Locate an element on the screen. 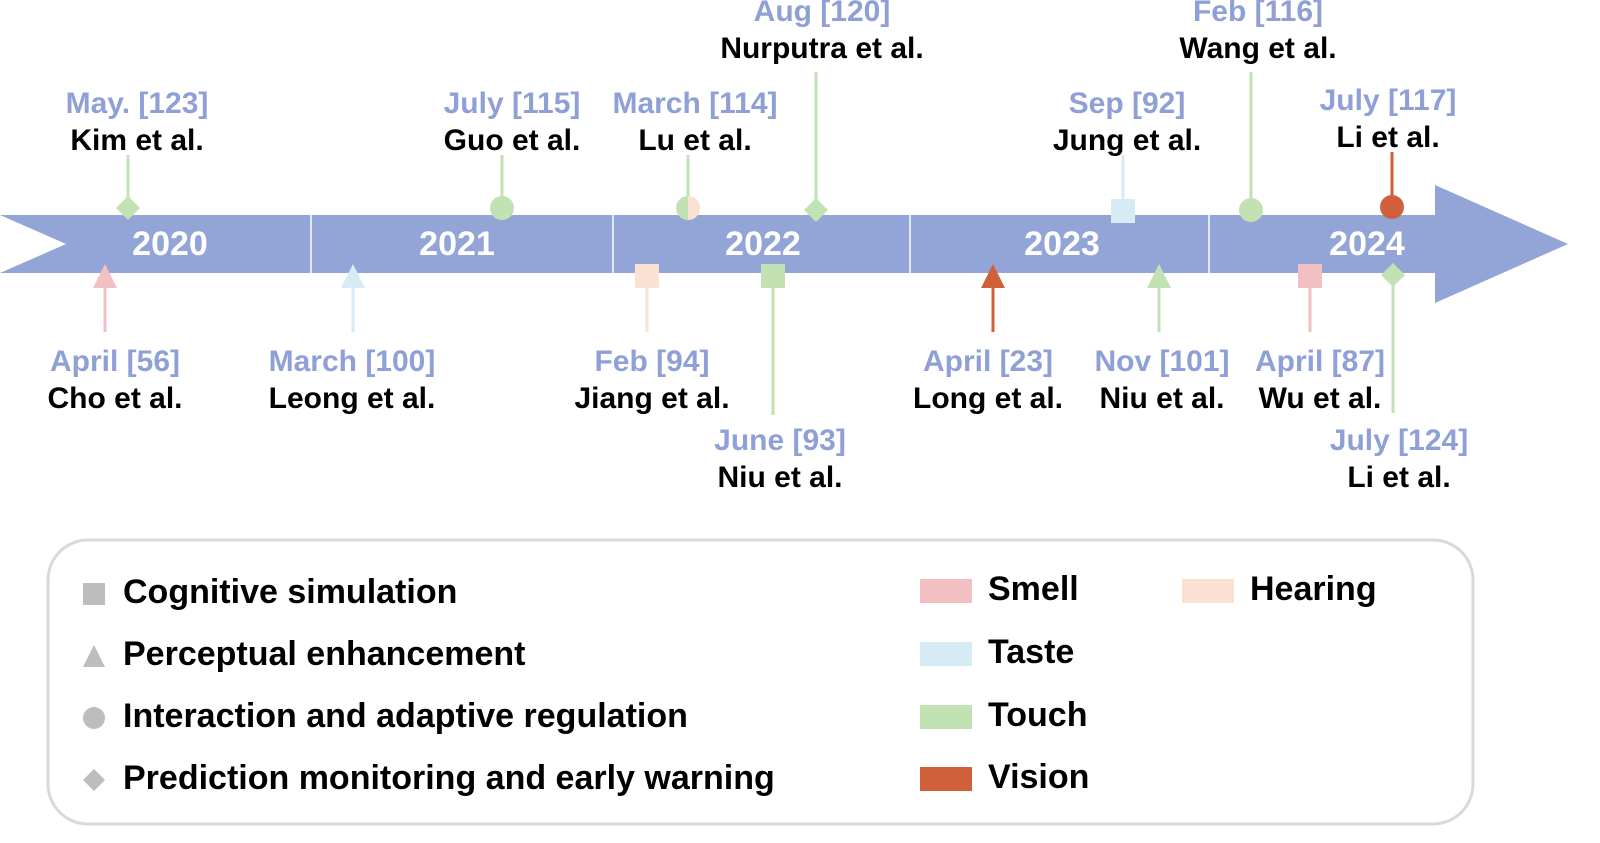 The image size is (1600, 843). event-author: Cho et al. is located at coordinates (114, 398).